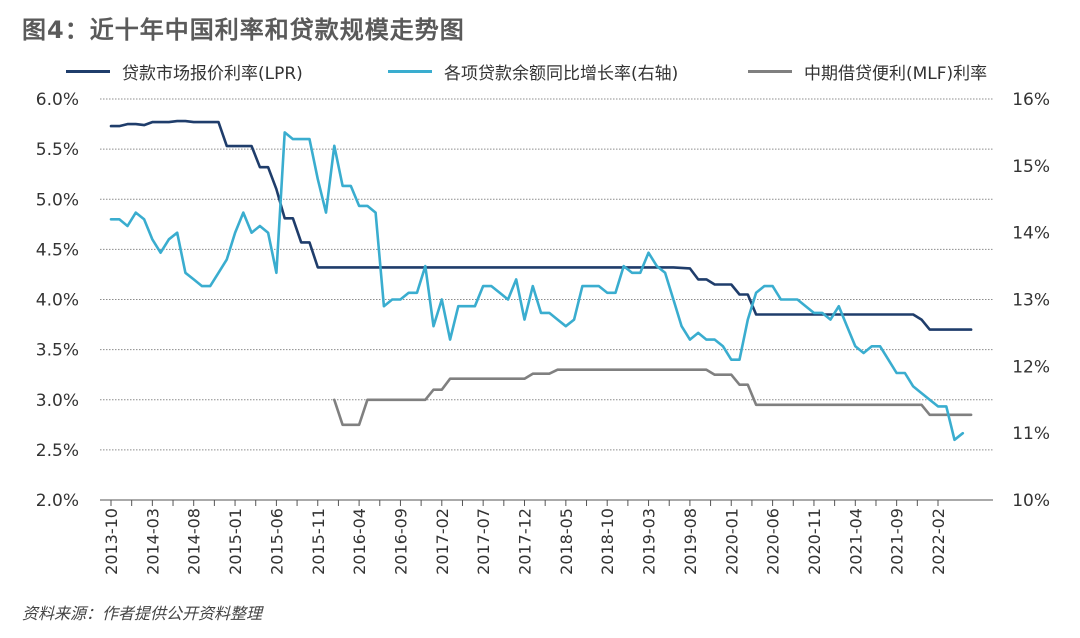  Describe the element at coordinates (649, 541) in the screenshot. I see `x-tick-label: 2019-03` at that location.